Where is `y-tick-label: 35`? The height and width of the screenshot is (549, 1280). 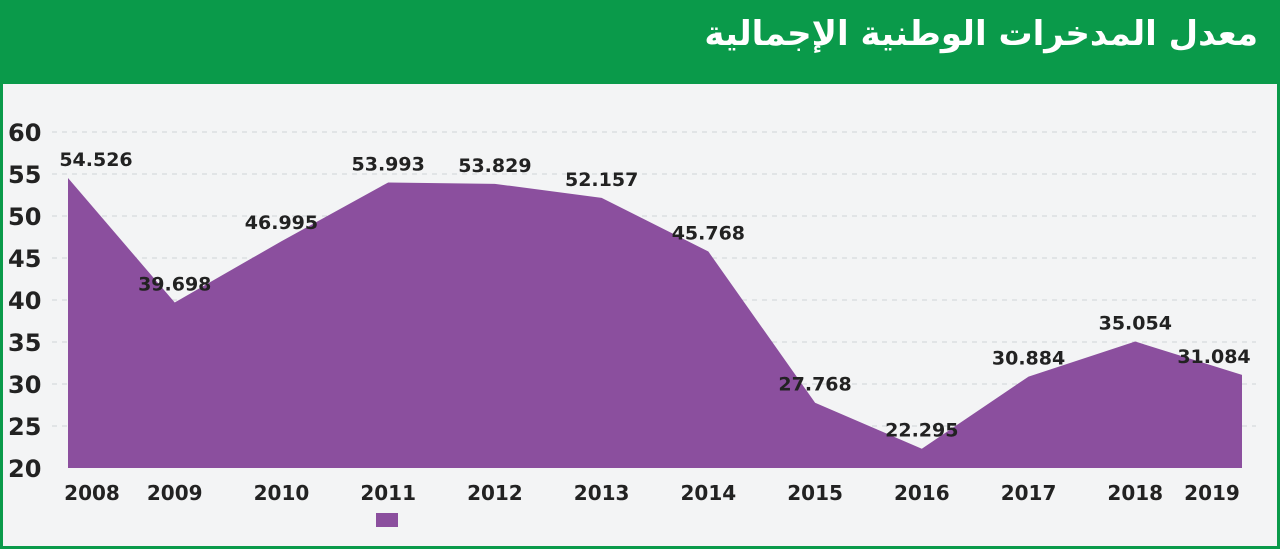
y-tick-label: 35 is located at coordinates (24, 343).